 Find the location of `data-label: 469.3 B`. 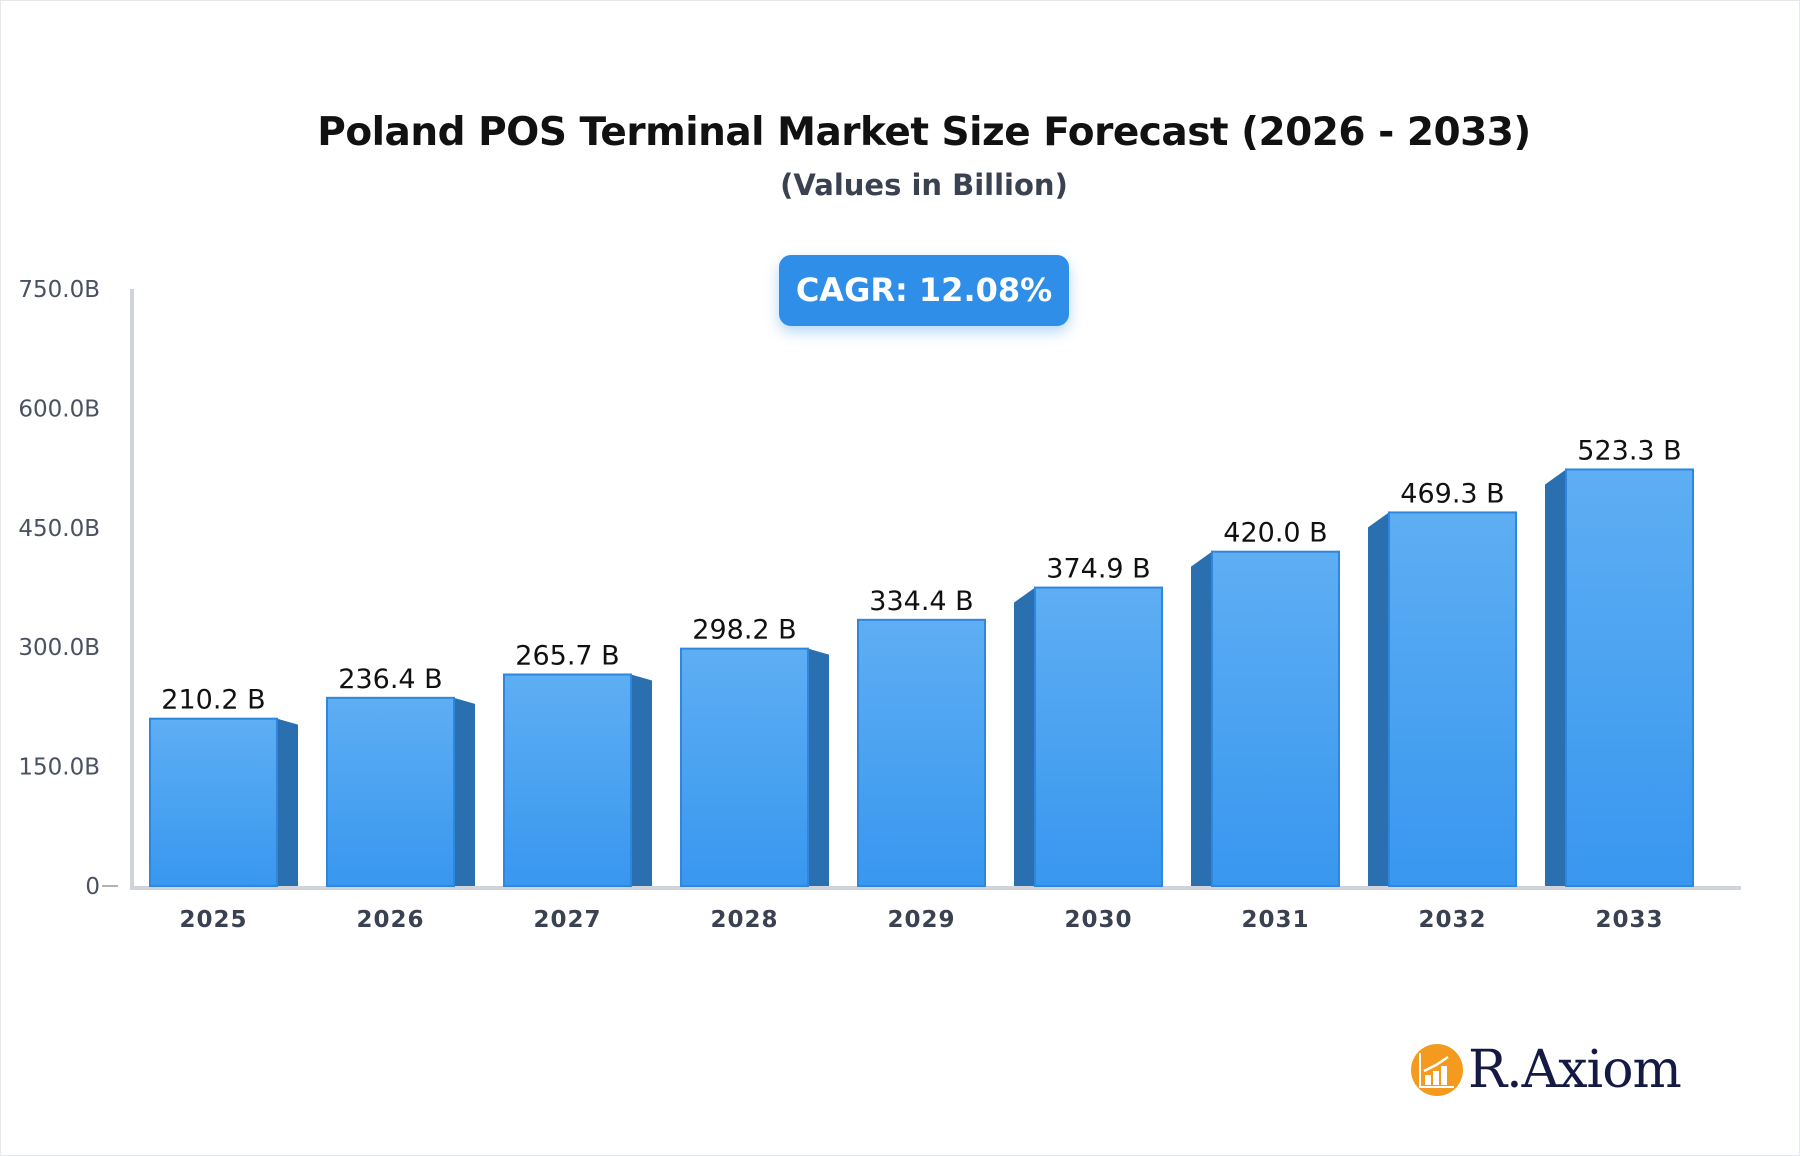

data-label: 469.3 B is located at coordinates (1452, 493).